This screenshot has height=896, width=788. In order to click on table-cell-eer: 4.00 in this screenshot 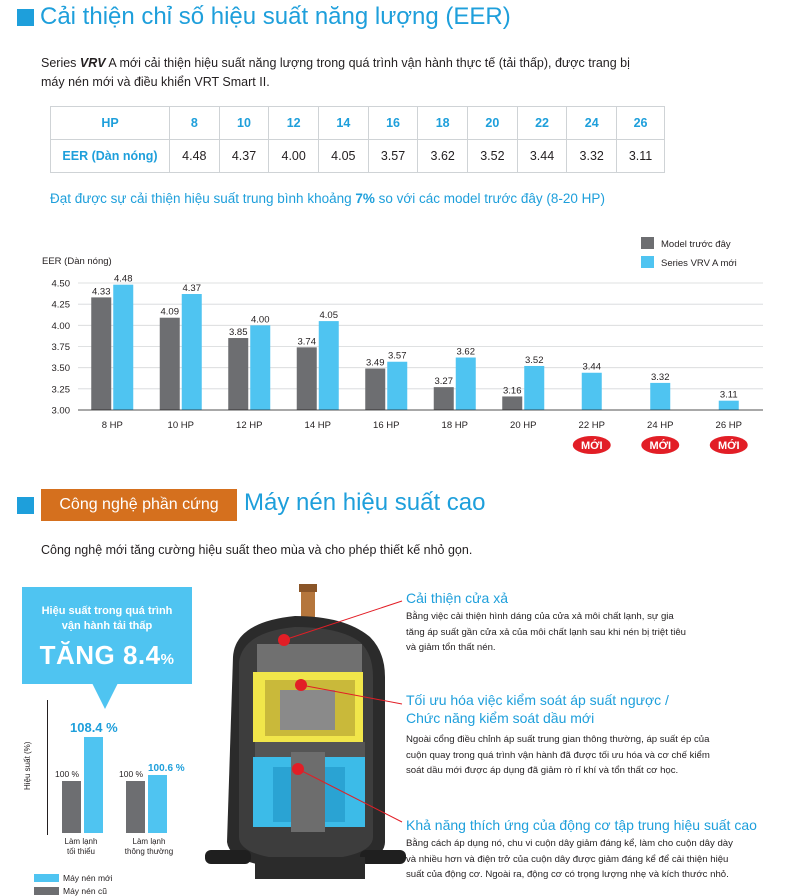, I will do `click(294, 156)`.